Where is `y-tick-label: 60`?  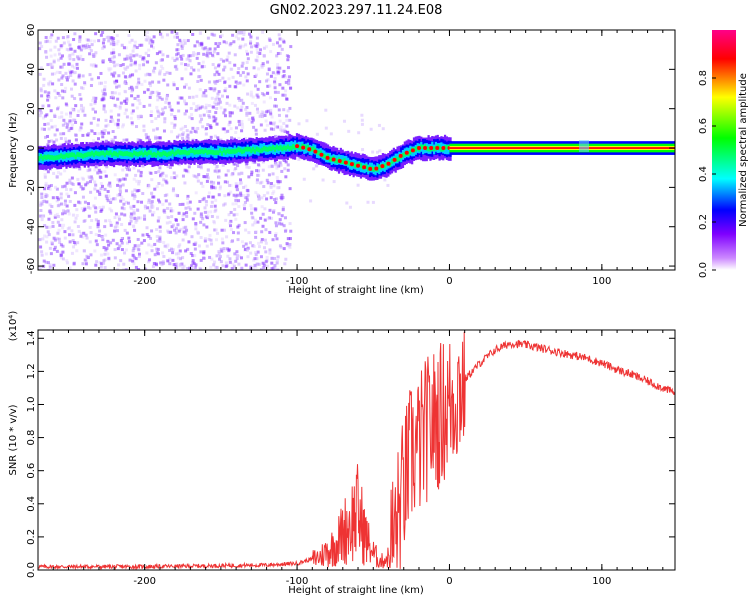 y-tick-label: 60 is located at coordinates (31, 30).